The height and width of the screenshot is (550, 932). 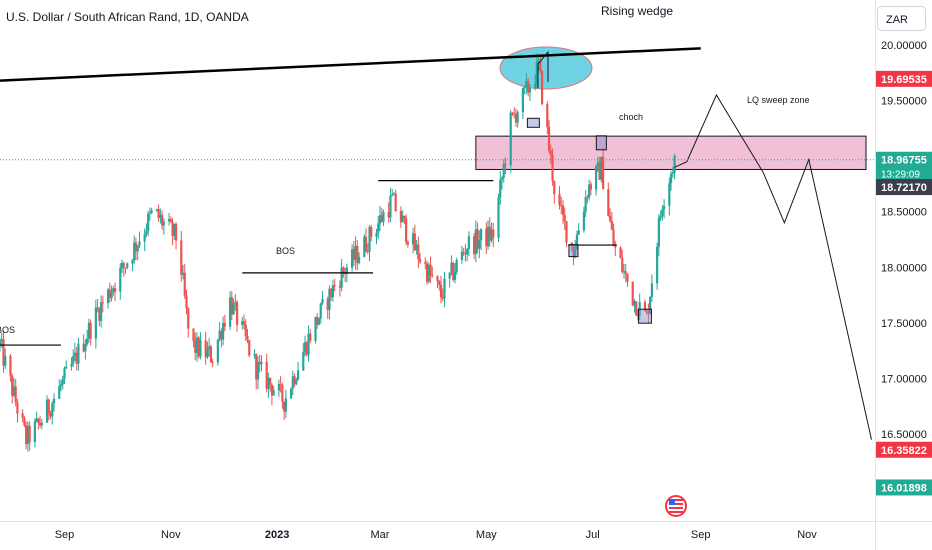 I want to click on prev-price-badge, so click(x=904, y=187).